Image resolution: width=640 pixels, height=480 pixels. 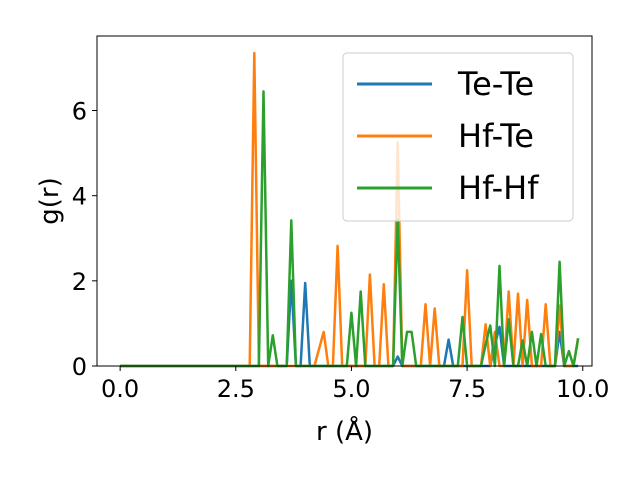 I want to click on y-tick-label: 4, so click(x=79, y=197).